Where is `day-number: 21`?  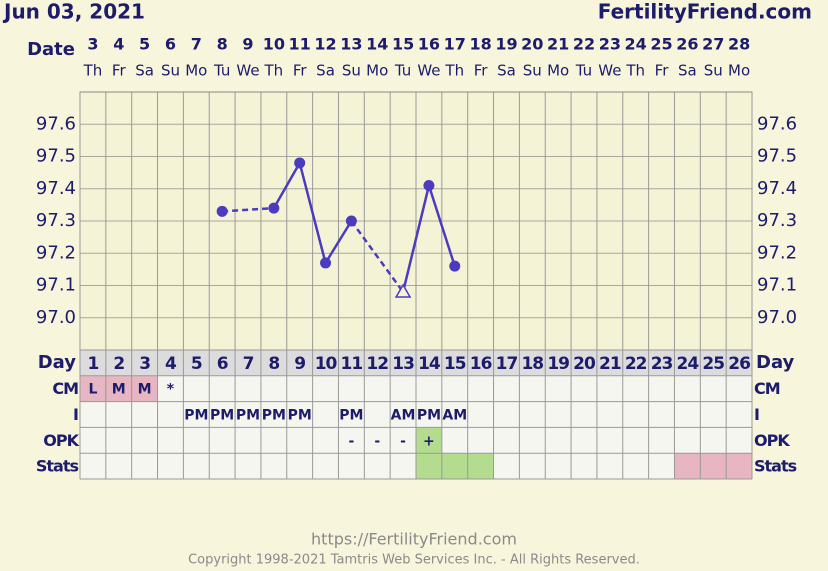 day-number: 21 is located at coordinates (610, 364).